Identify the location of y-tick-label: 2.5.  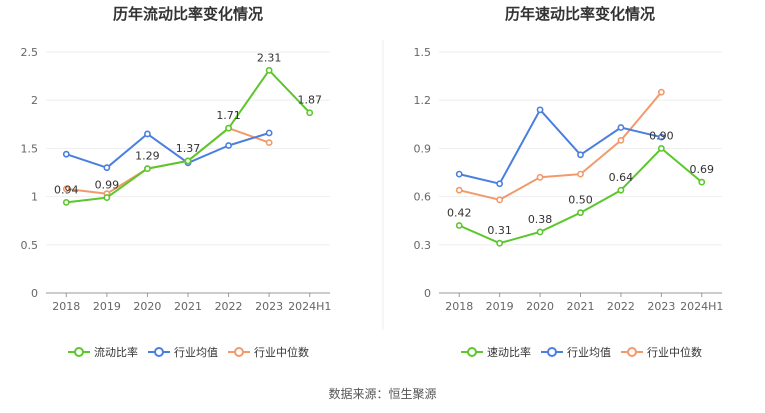
(30, 52).